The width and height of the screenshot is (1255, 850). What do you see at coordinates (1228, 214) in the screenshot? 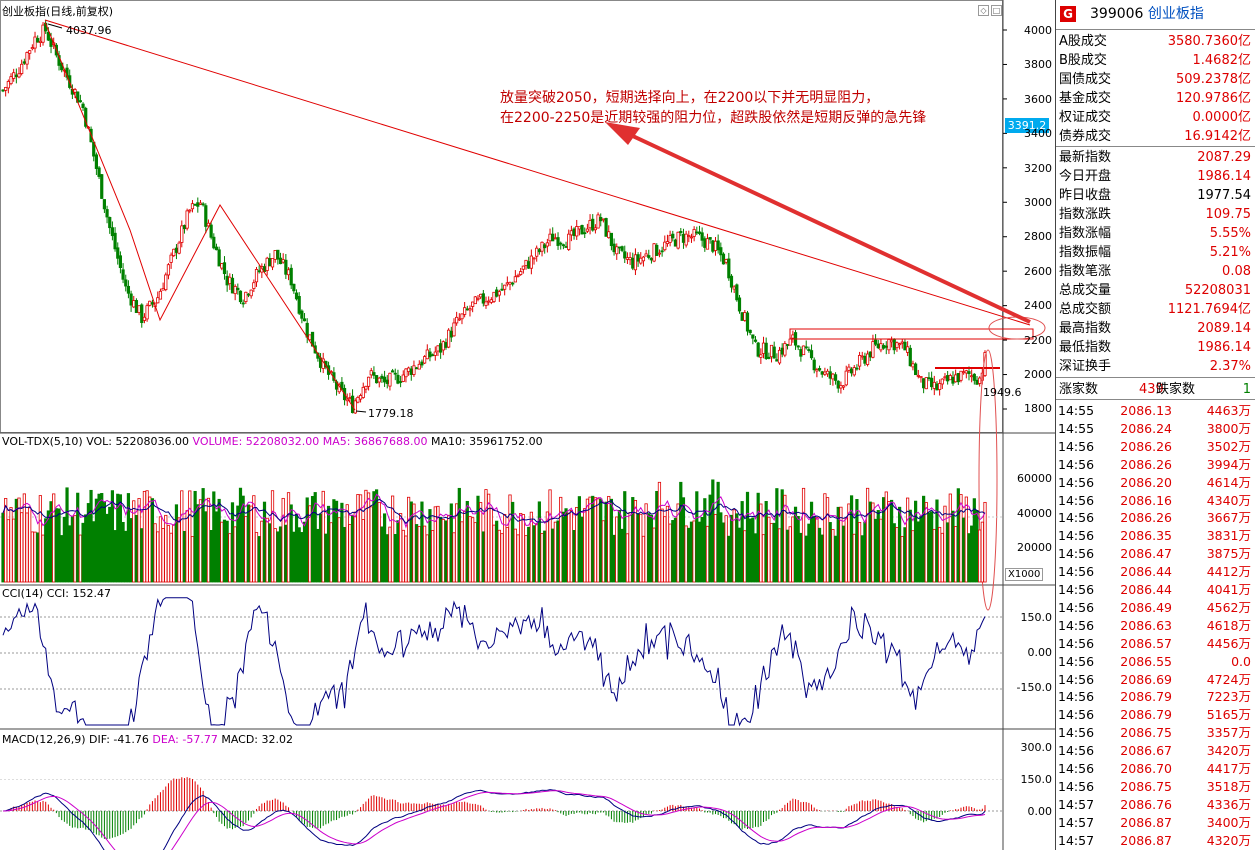
I see `stat-value: 109.75` at bounding box center [1228, 214].